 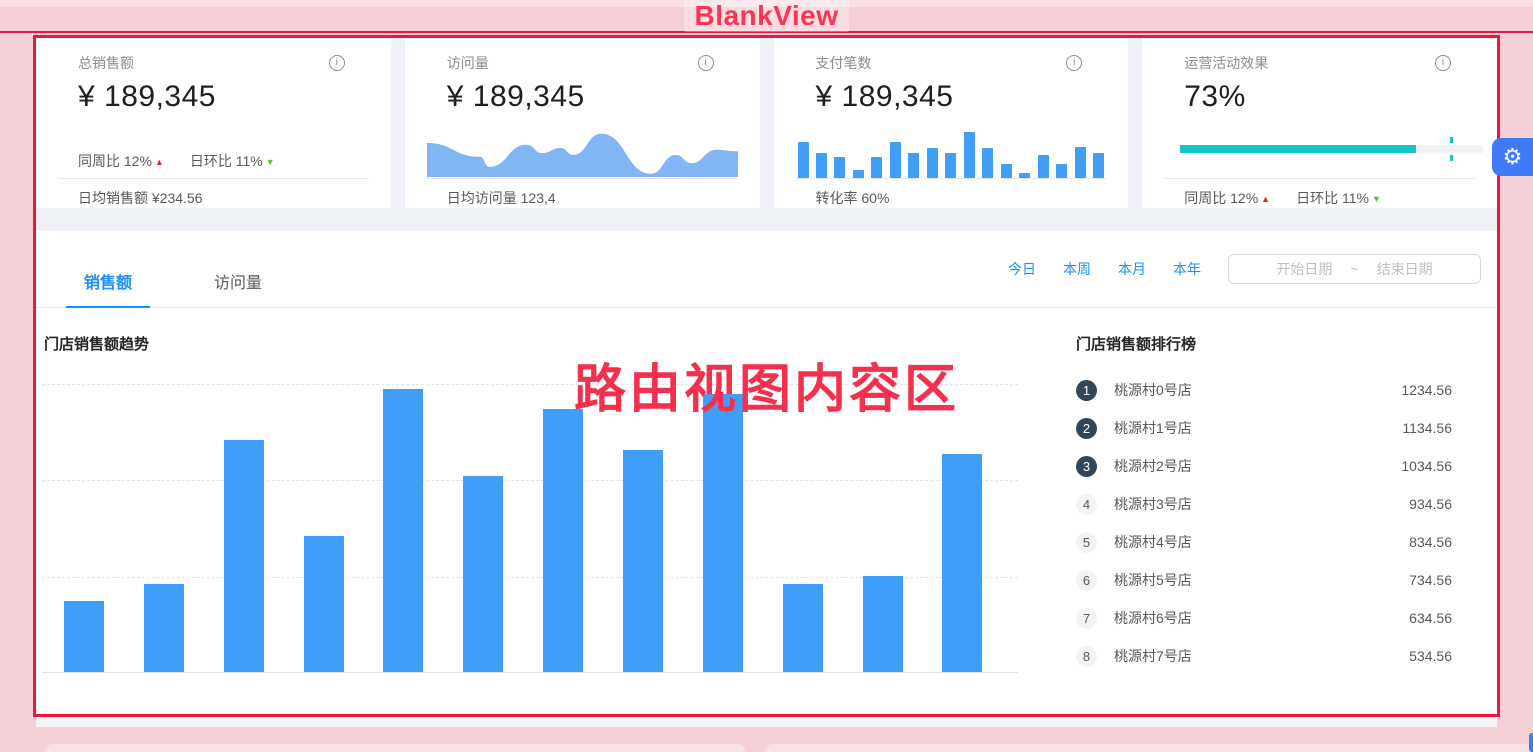 I want to click on floating-button-edge, so click(x=1531, y=742).